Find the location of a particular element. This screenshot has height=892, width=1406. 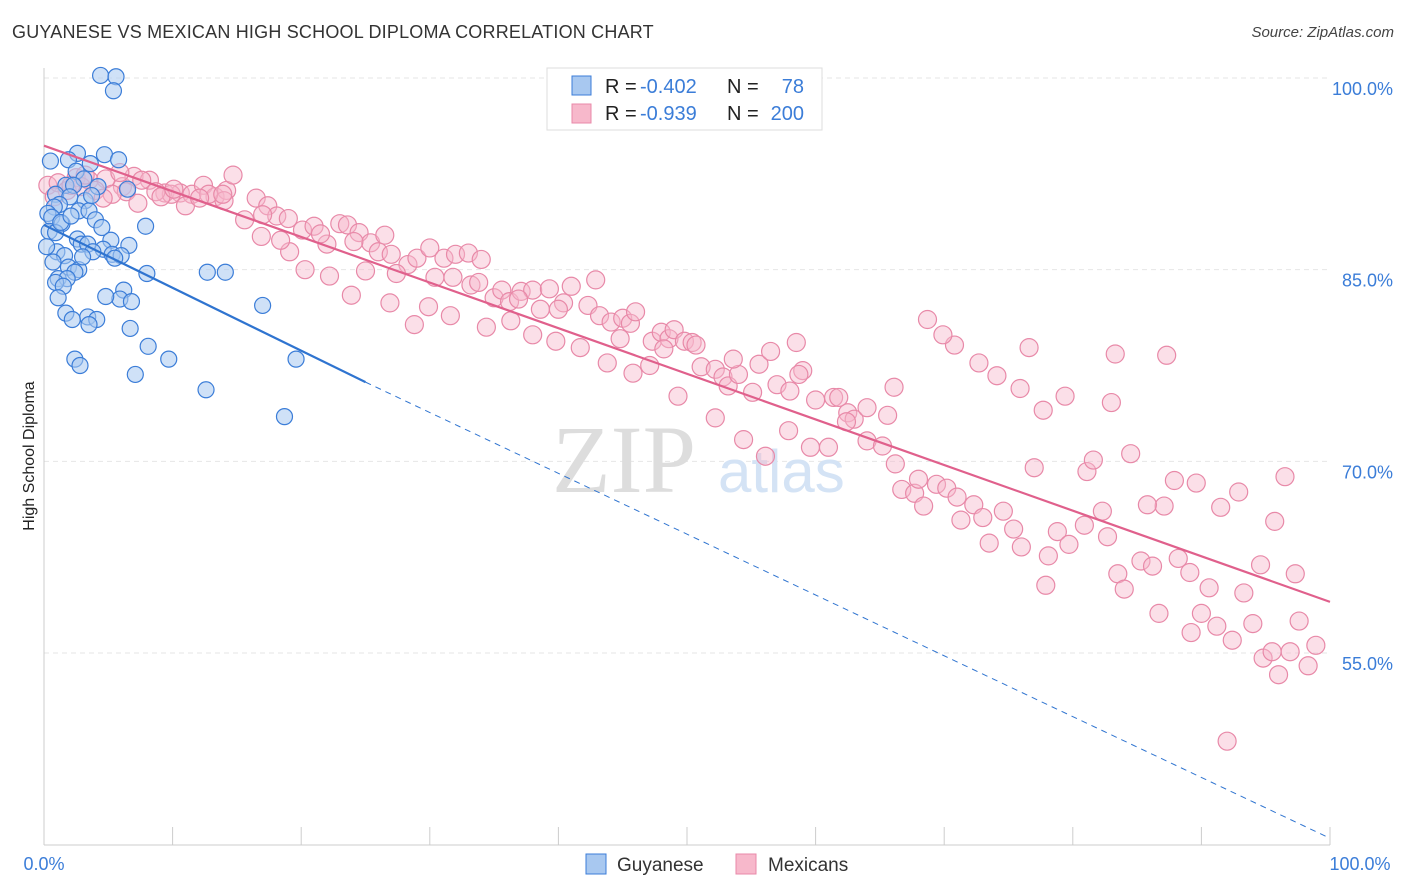

x-tick-label-max: 100.0% is located at coordinates (1359, 864).